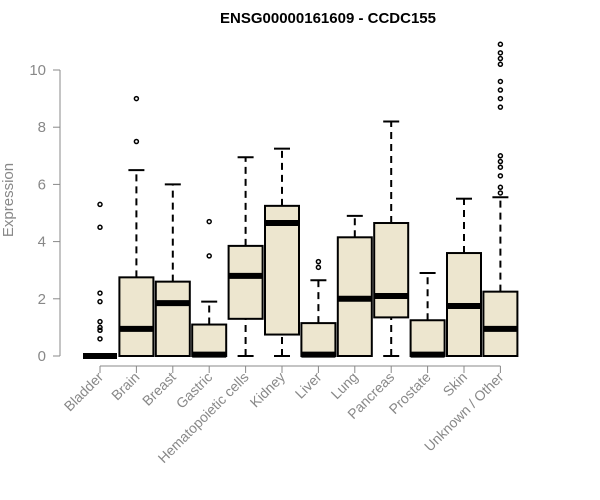 The height and width of the screenshot is (500, 600). Describe the element at coordinates (125, 386) in the screenshot. I see `x-tick-label: Brain` at that location.